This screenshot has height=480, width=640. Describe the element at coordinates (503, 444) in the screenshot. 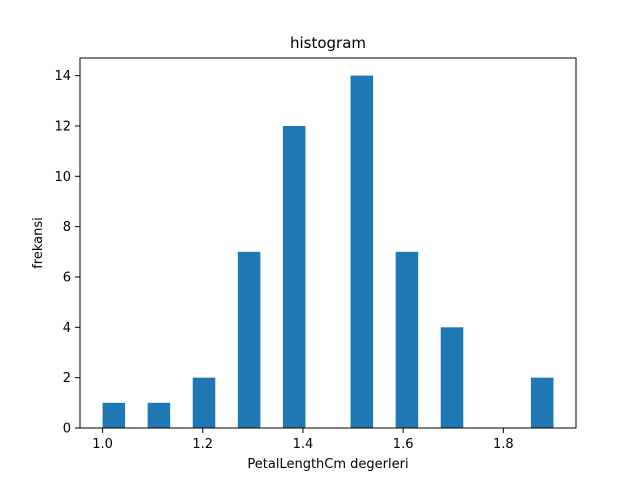

I see `x-tick-label: 1.8` at that location.